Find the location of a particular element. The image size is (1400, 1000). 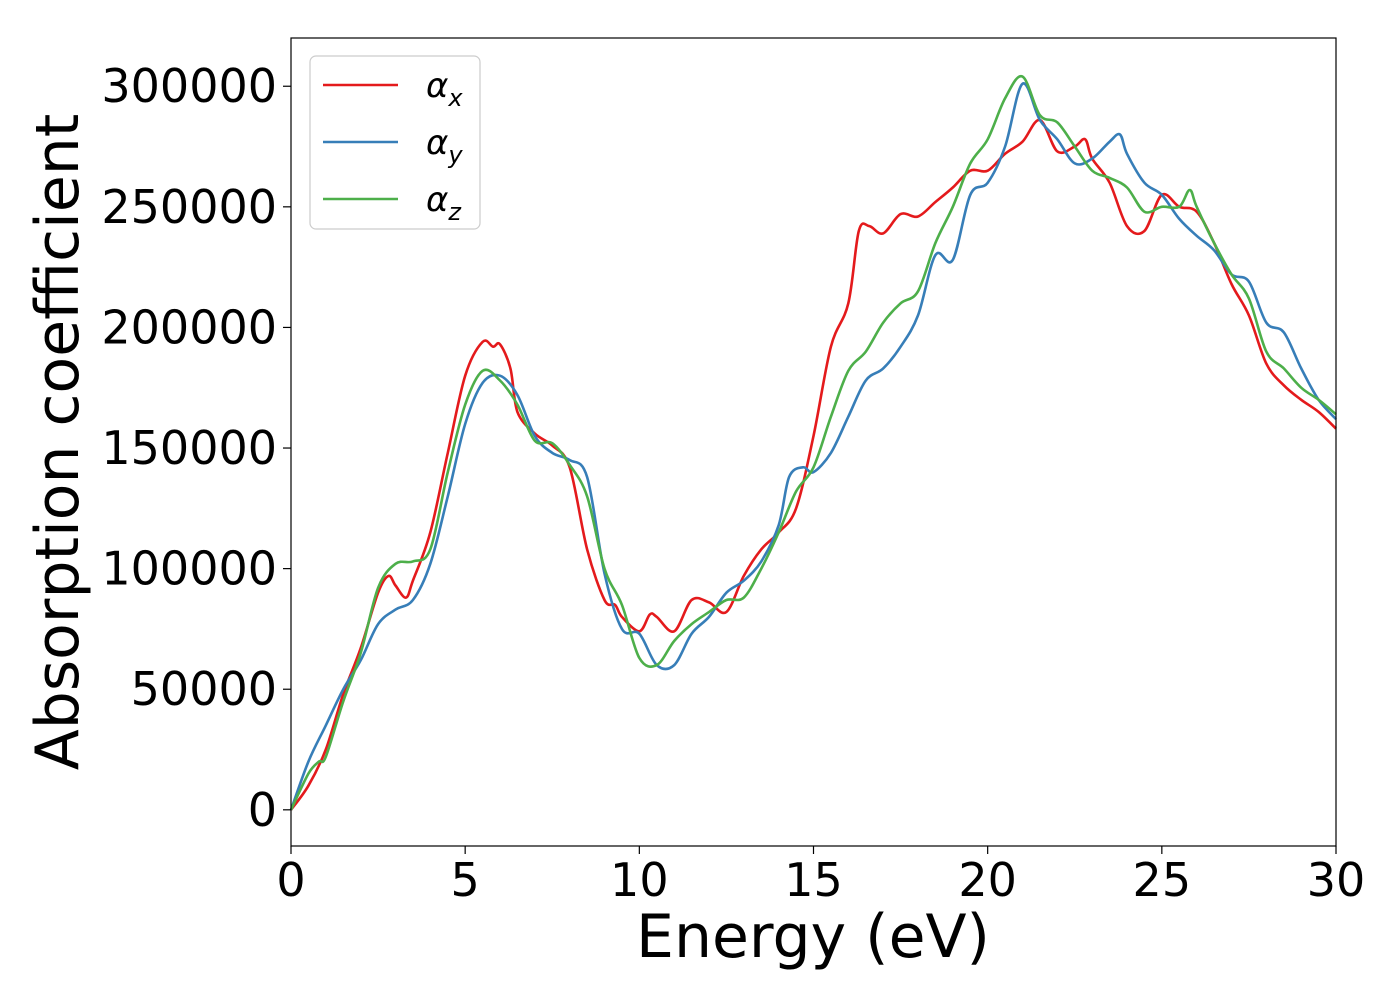

legend-label-x: αx is located at coordinates (444, 89).